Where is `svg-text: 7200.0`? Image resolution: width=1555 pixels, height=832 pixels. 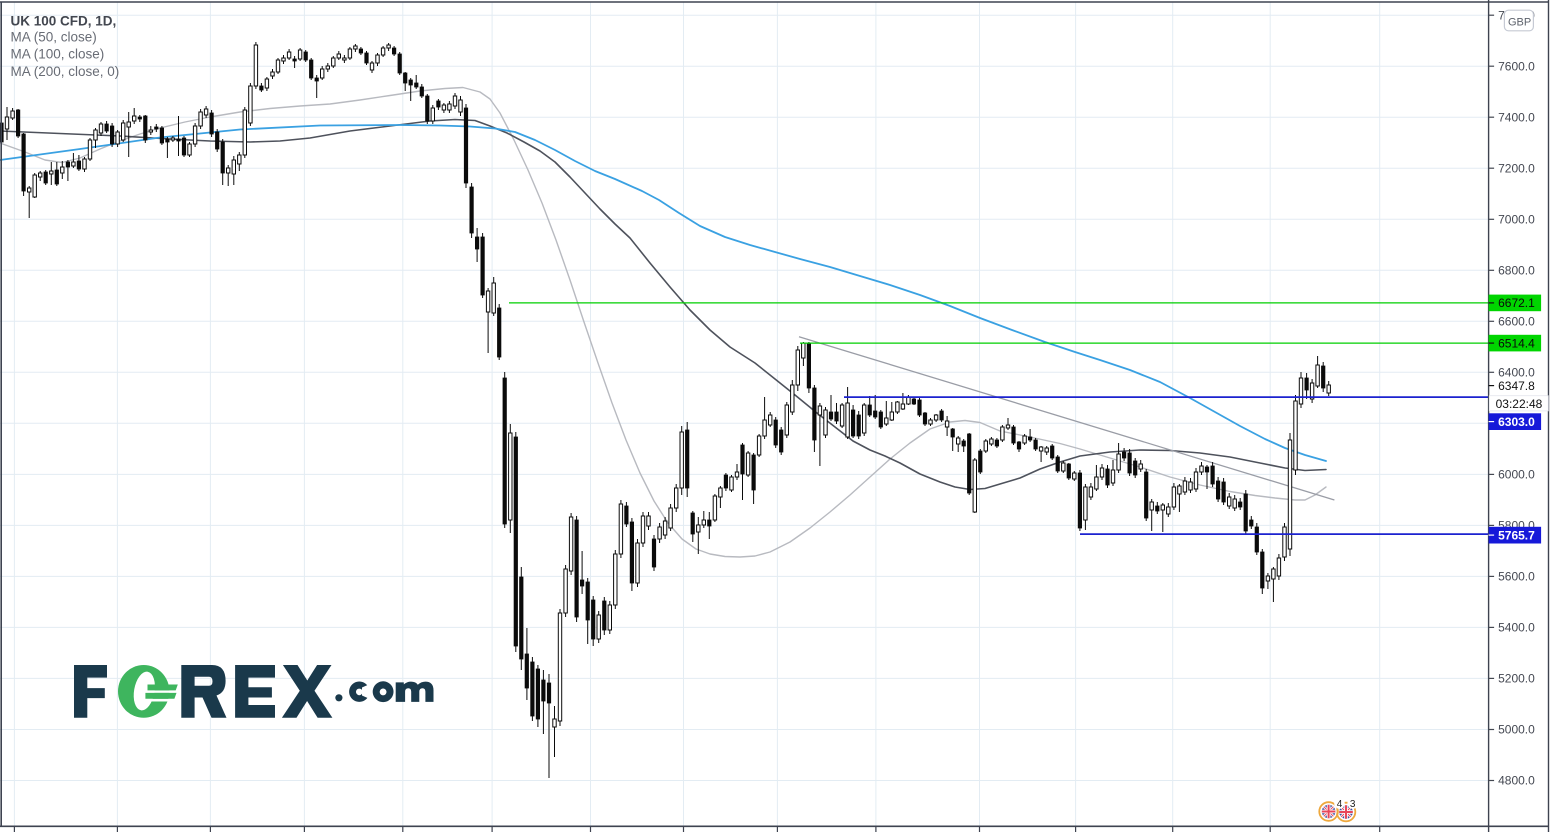
svg-text: 7200.0 is located at coordinates (1516, 168).